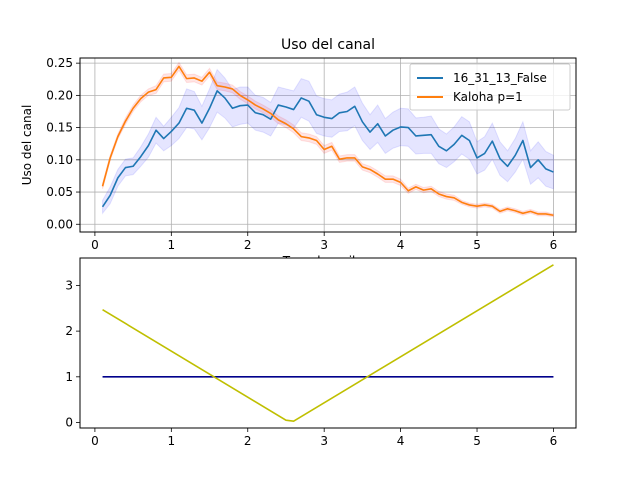  Describe the element at coordinates (328, 45) in the screenshot. I see `top-chart-title: Uso del canal` at that location.